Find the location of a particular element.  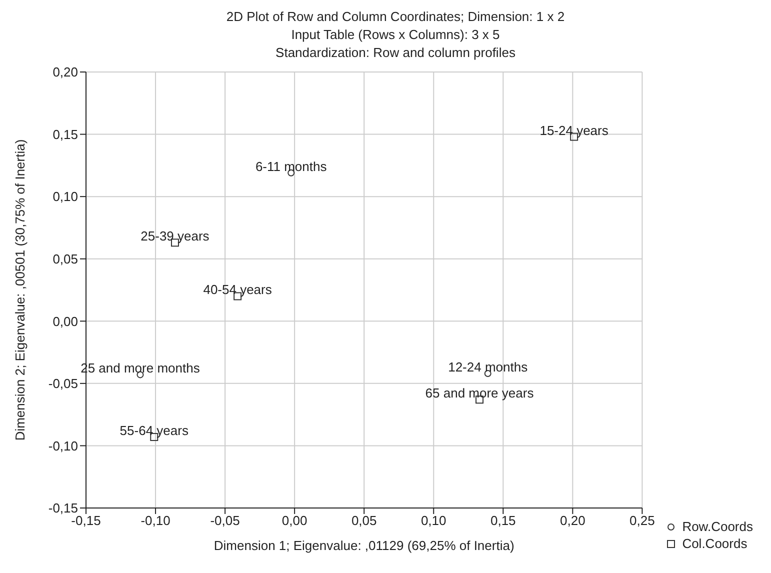

x-tick-label: 0,10 is located at coordinates (433, 520).